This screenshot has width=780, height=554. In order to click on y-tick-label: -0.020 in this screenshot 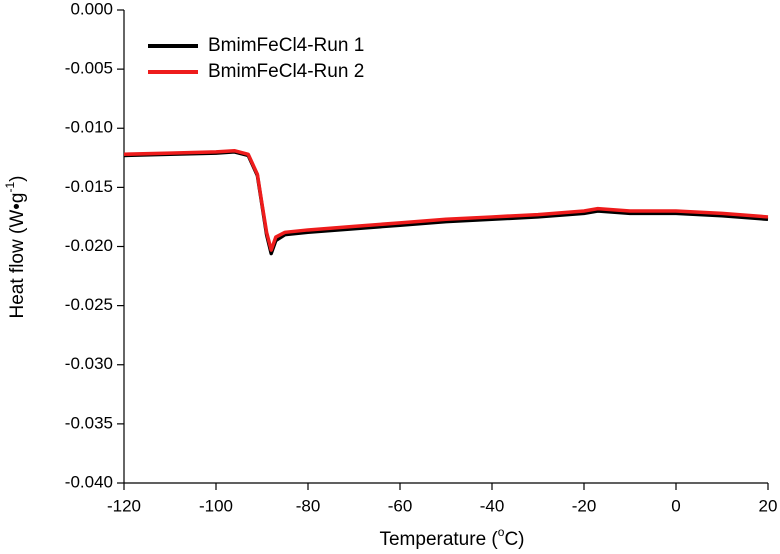, I will do `click(89, 245)`.